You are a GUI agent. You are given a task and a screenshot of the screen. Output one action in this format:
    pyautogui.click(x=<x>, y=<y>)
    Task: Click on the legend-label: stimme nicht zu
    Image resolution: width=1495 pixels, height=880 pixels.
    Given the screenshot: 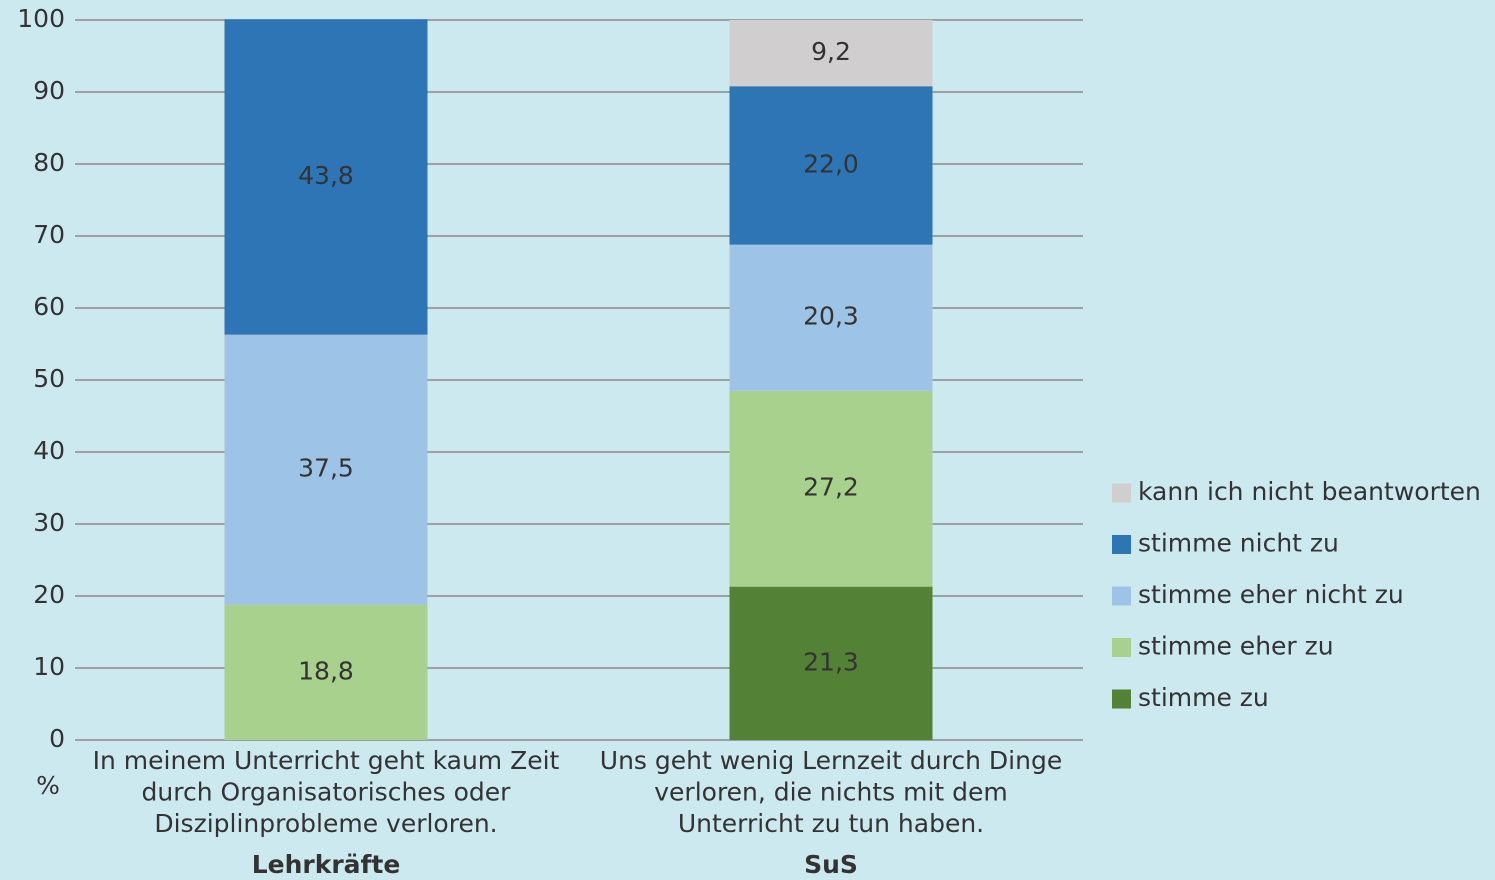 What is the action you would take?
    pyautogui.click(x=1238, y=543)
    